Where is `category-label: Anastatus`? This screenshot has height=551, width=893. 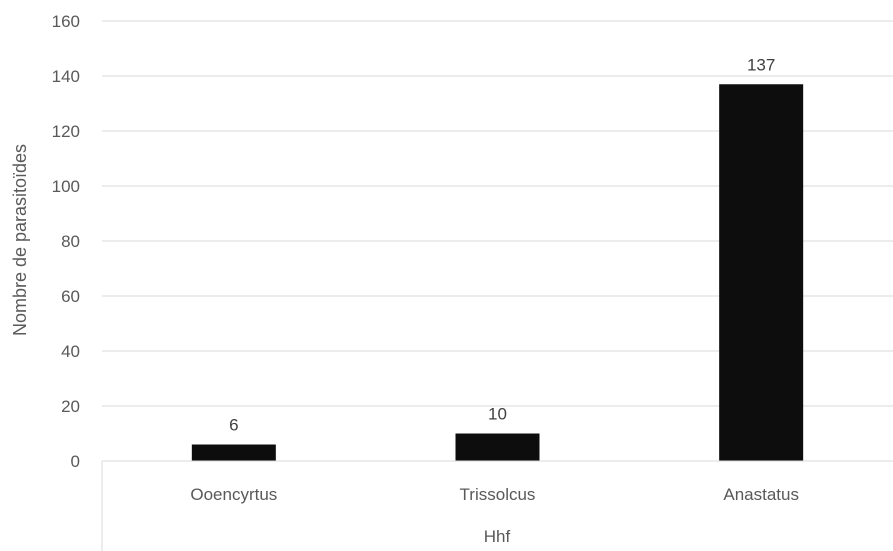 category-label: Anastatus is located at coordinates (761, 494).